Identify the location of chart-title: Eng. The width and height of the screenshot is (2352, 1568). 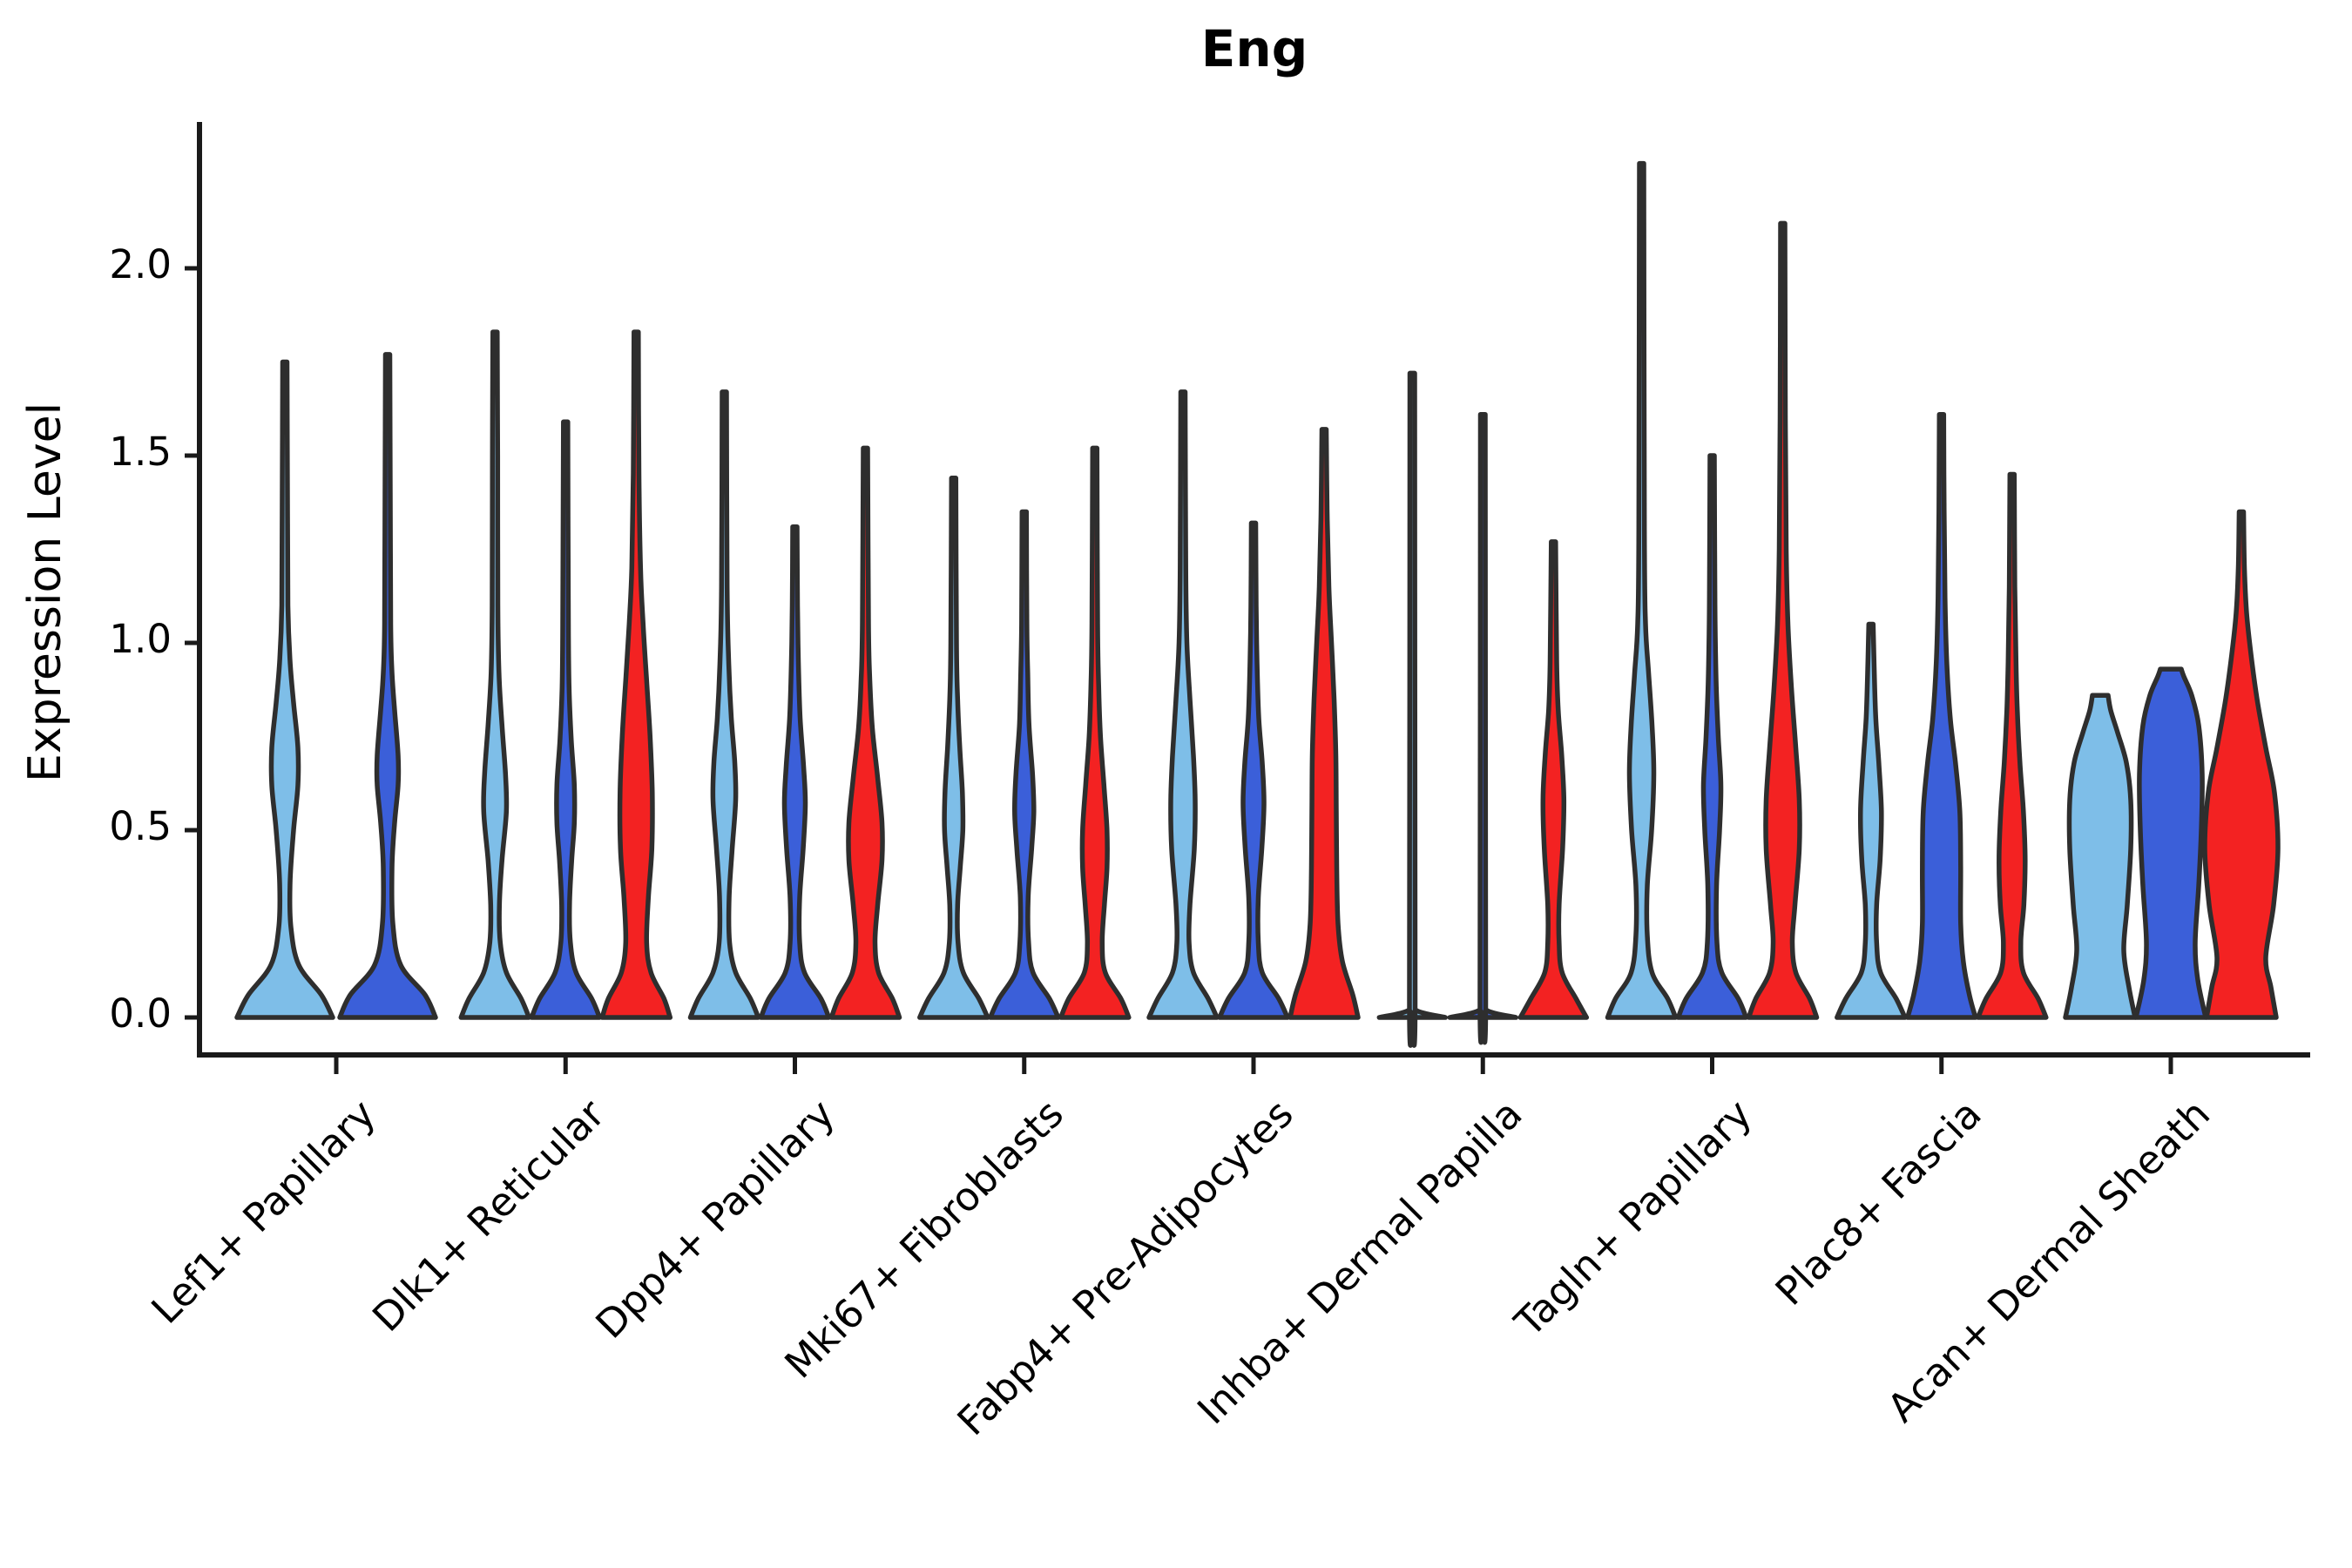
(1254, 48).